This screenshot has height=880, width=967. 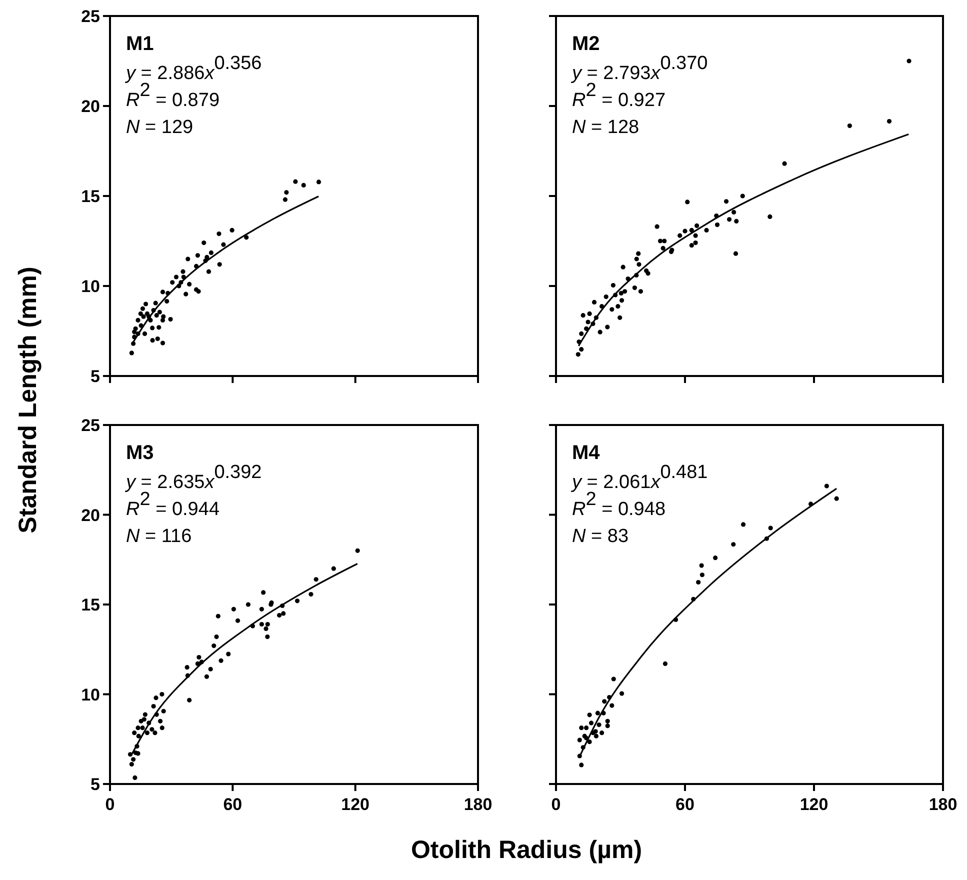 What do you see at coordinates (160, 127) in the screenshot?
I see `annotation: N = 129` at bounding box center [160, 127].